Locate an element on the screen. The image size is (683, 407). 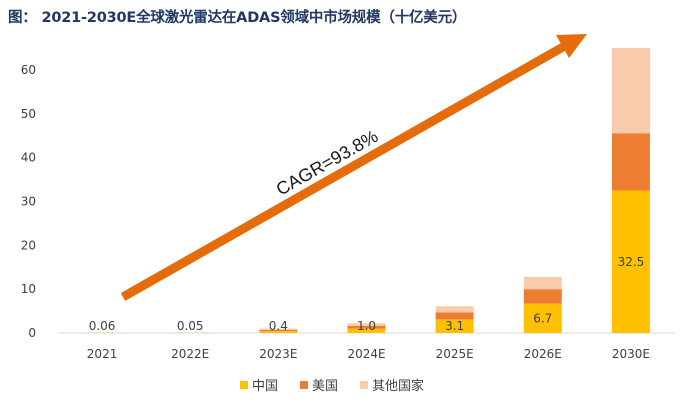
cagr-arrow-head is located at coordinates (571, 46).